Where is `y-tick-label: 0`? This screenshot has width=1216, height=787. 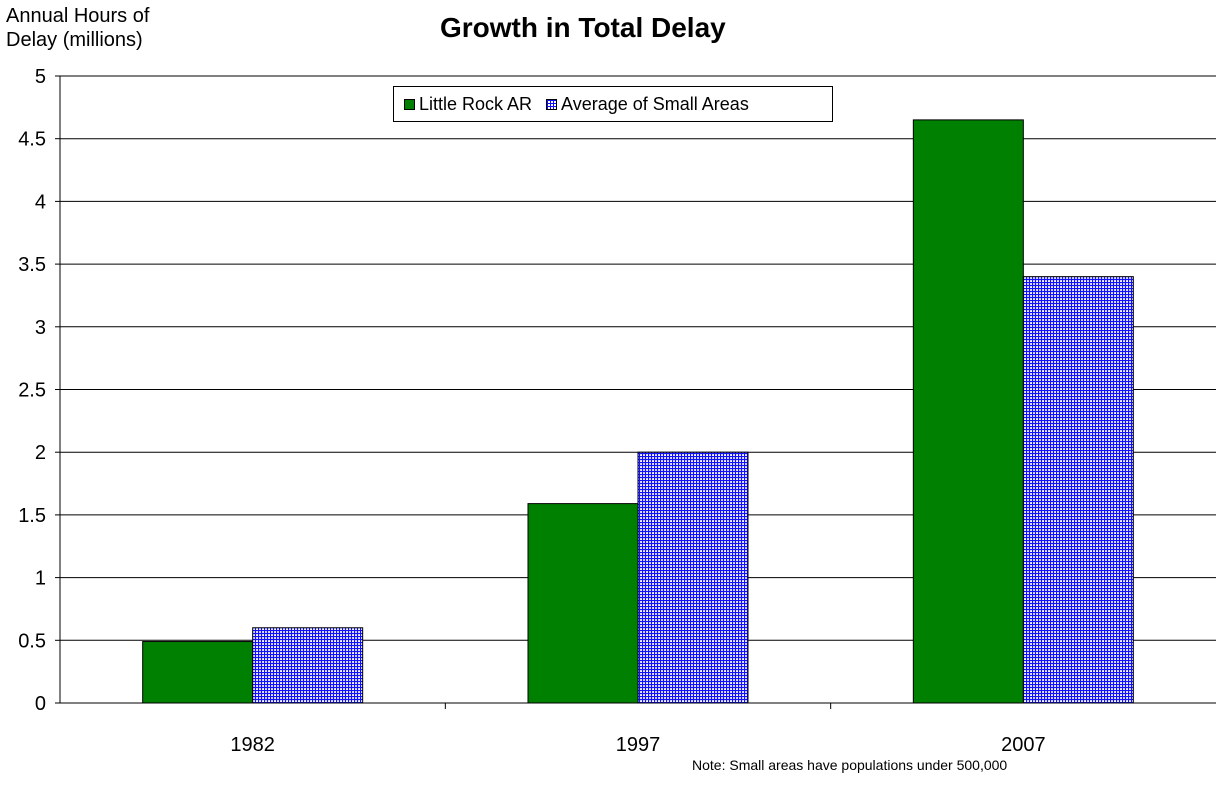
y-tick-label: 0 is located at coordinates (40, 704).